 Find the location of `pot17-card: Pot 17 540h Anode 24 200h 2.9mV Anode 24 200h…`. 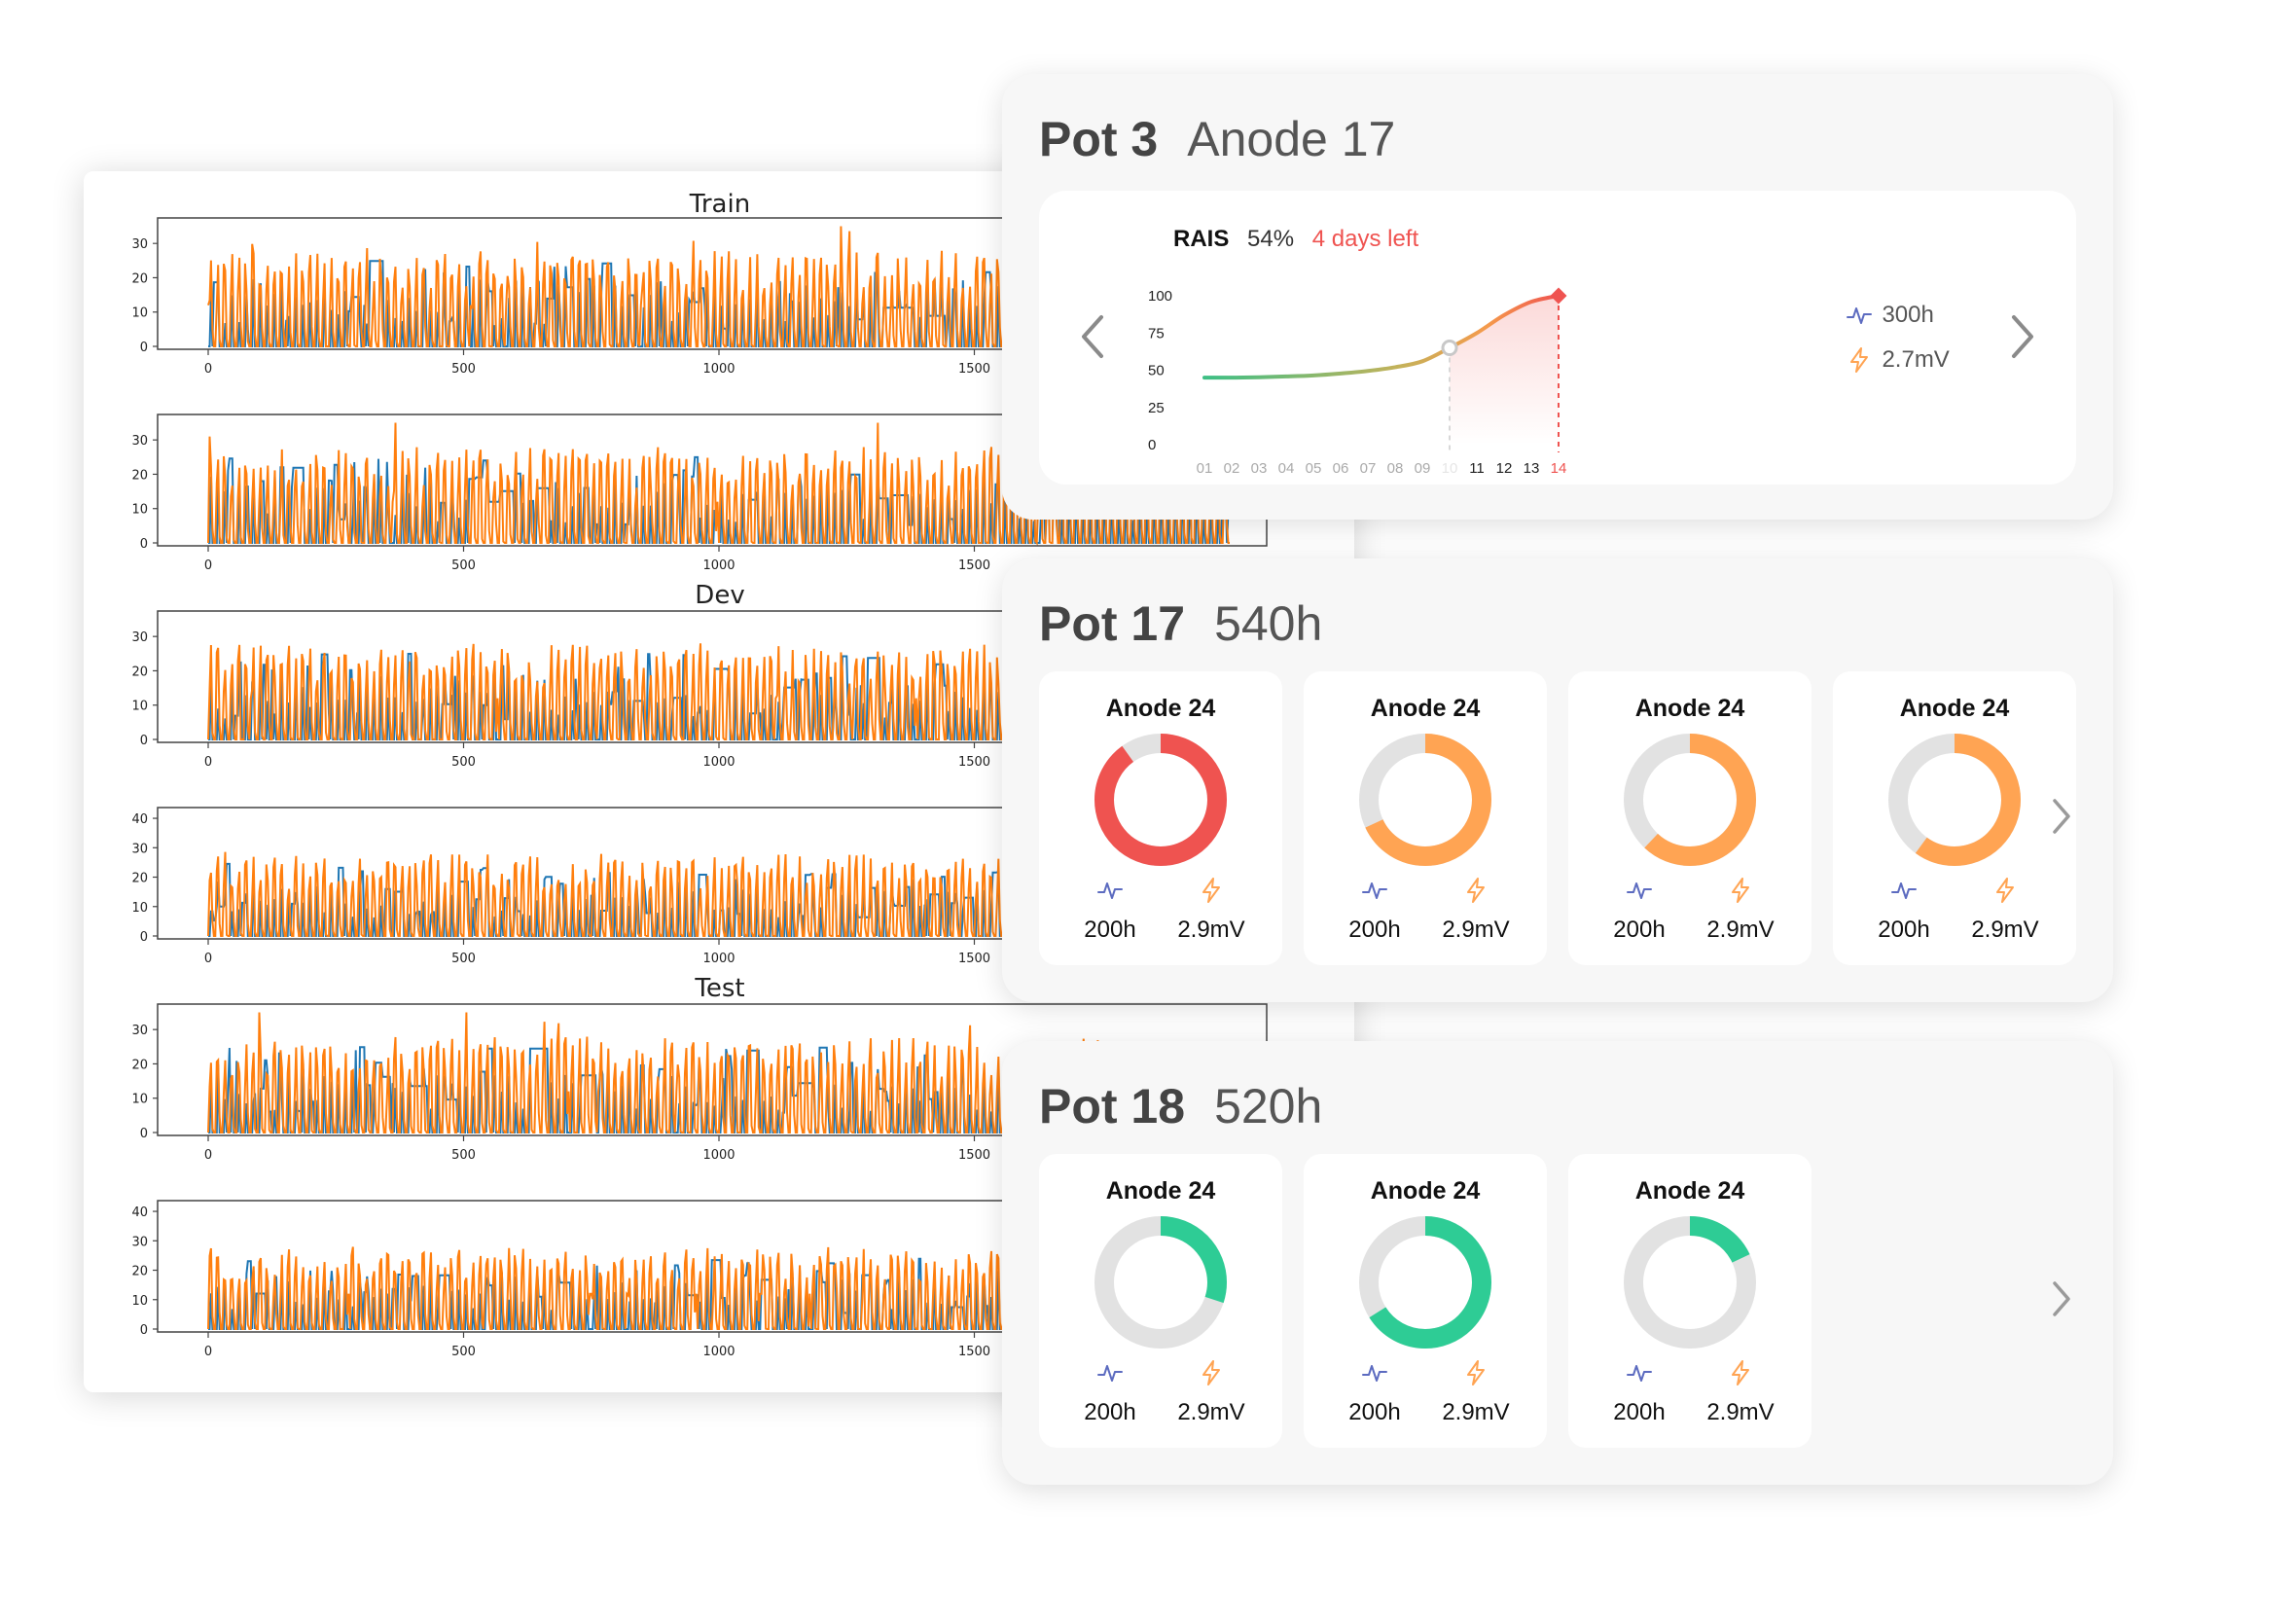

pot17-card: Pot 17 540h Anode 24 200h 2.9mV Anode 24 200h… is located at coordinates (1557, 780).